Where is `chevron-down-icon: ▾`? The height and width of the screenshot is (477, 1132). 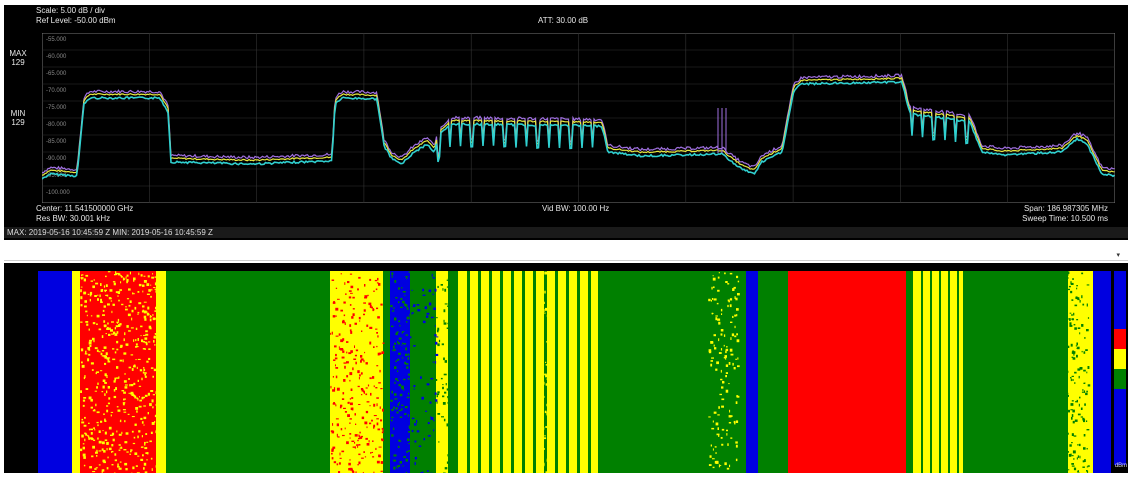 chevron-down-icon: ▾ is located at coordinates (1118, 255).